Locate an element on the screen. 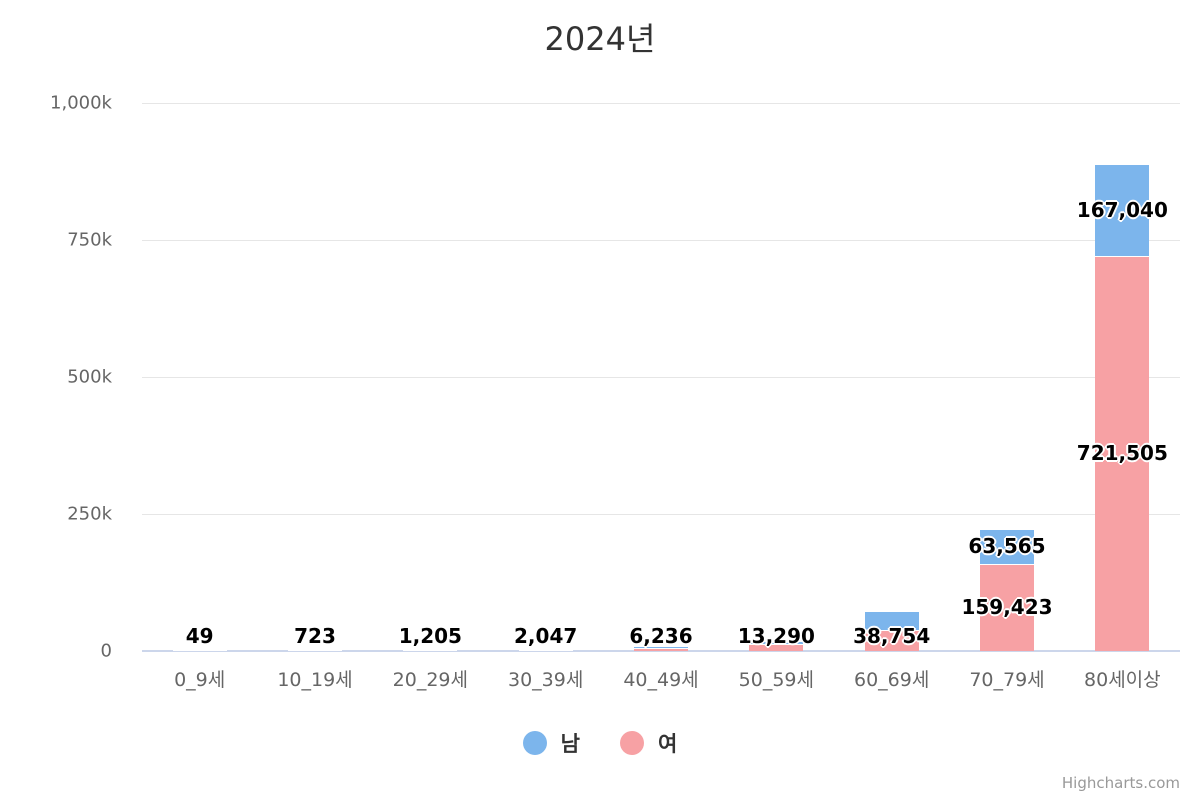 The image size is (1200, 800). bar-stack: 2,047 is located at coordinates (545, 377).